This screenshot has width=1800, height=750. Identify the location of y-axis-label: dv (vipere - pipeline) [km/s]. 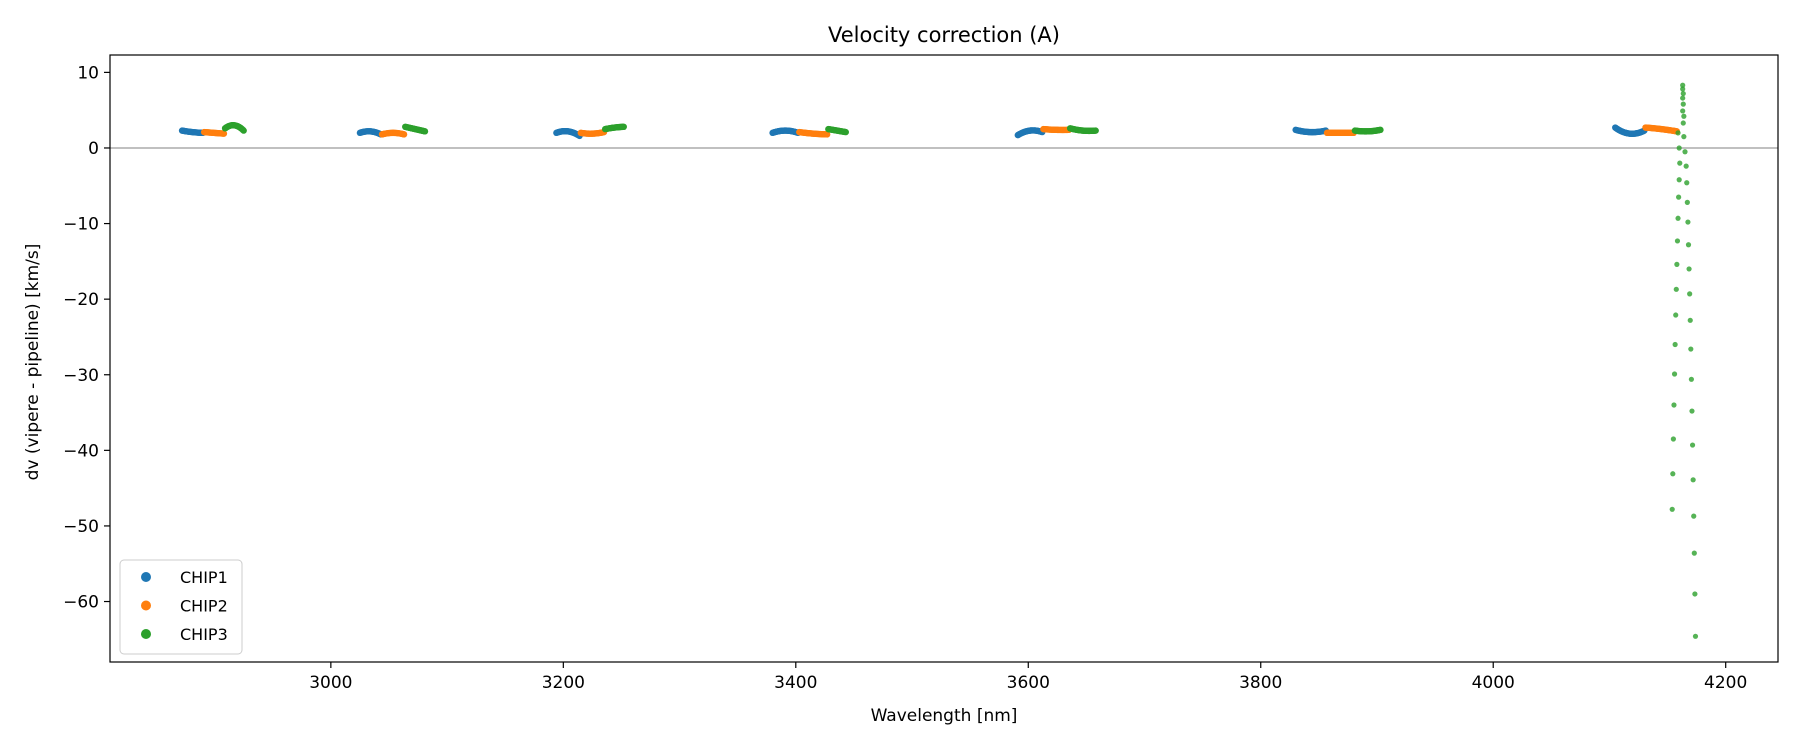
(33, 362).